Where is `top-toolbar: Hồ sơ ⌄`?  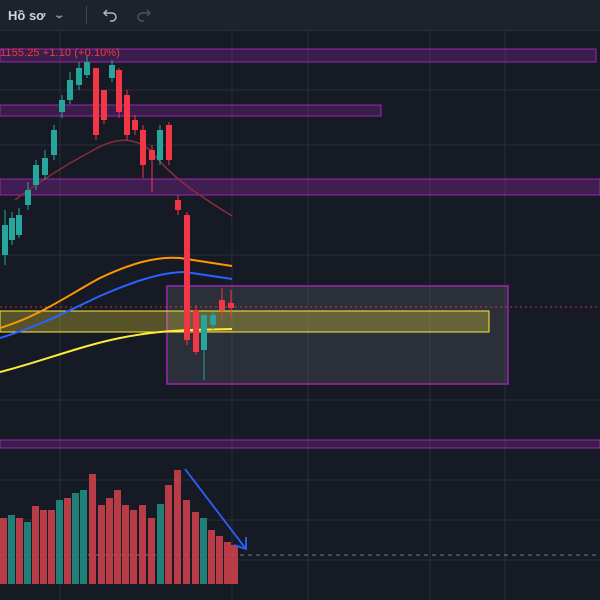
top-toolbar: Hồ sơ ⌄ is located at coordinates (300, 15).